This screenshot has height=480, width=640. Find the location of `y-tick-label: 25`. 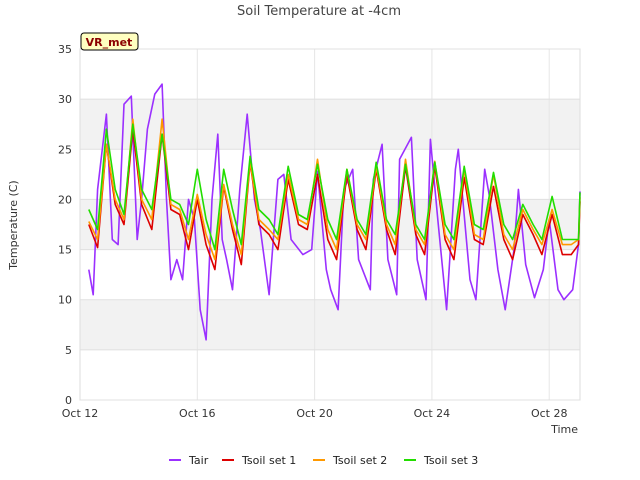

y-tick-label: 25 is located at coordinates (65, 149).